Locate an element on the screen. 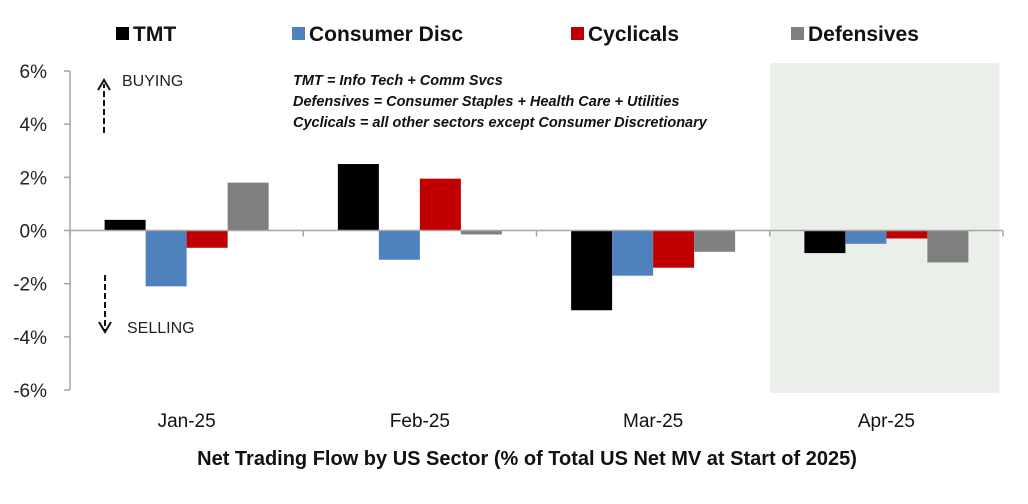 This screenshot has height=504, width=1028. up-arrow-icon is located at coordinates (104, 84).